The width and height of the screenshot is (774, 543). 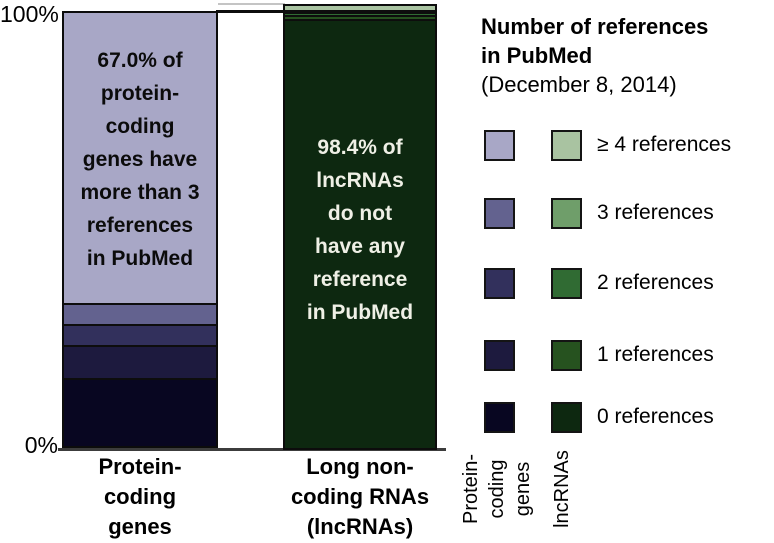 I want to click on top-gridline-gray, so click(x=251, y=4).